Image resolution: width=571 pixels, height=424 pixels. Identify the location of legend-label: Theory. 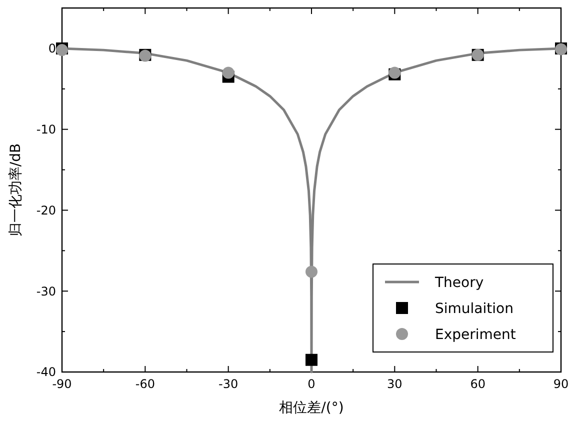
(459, 282).